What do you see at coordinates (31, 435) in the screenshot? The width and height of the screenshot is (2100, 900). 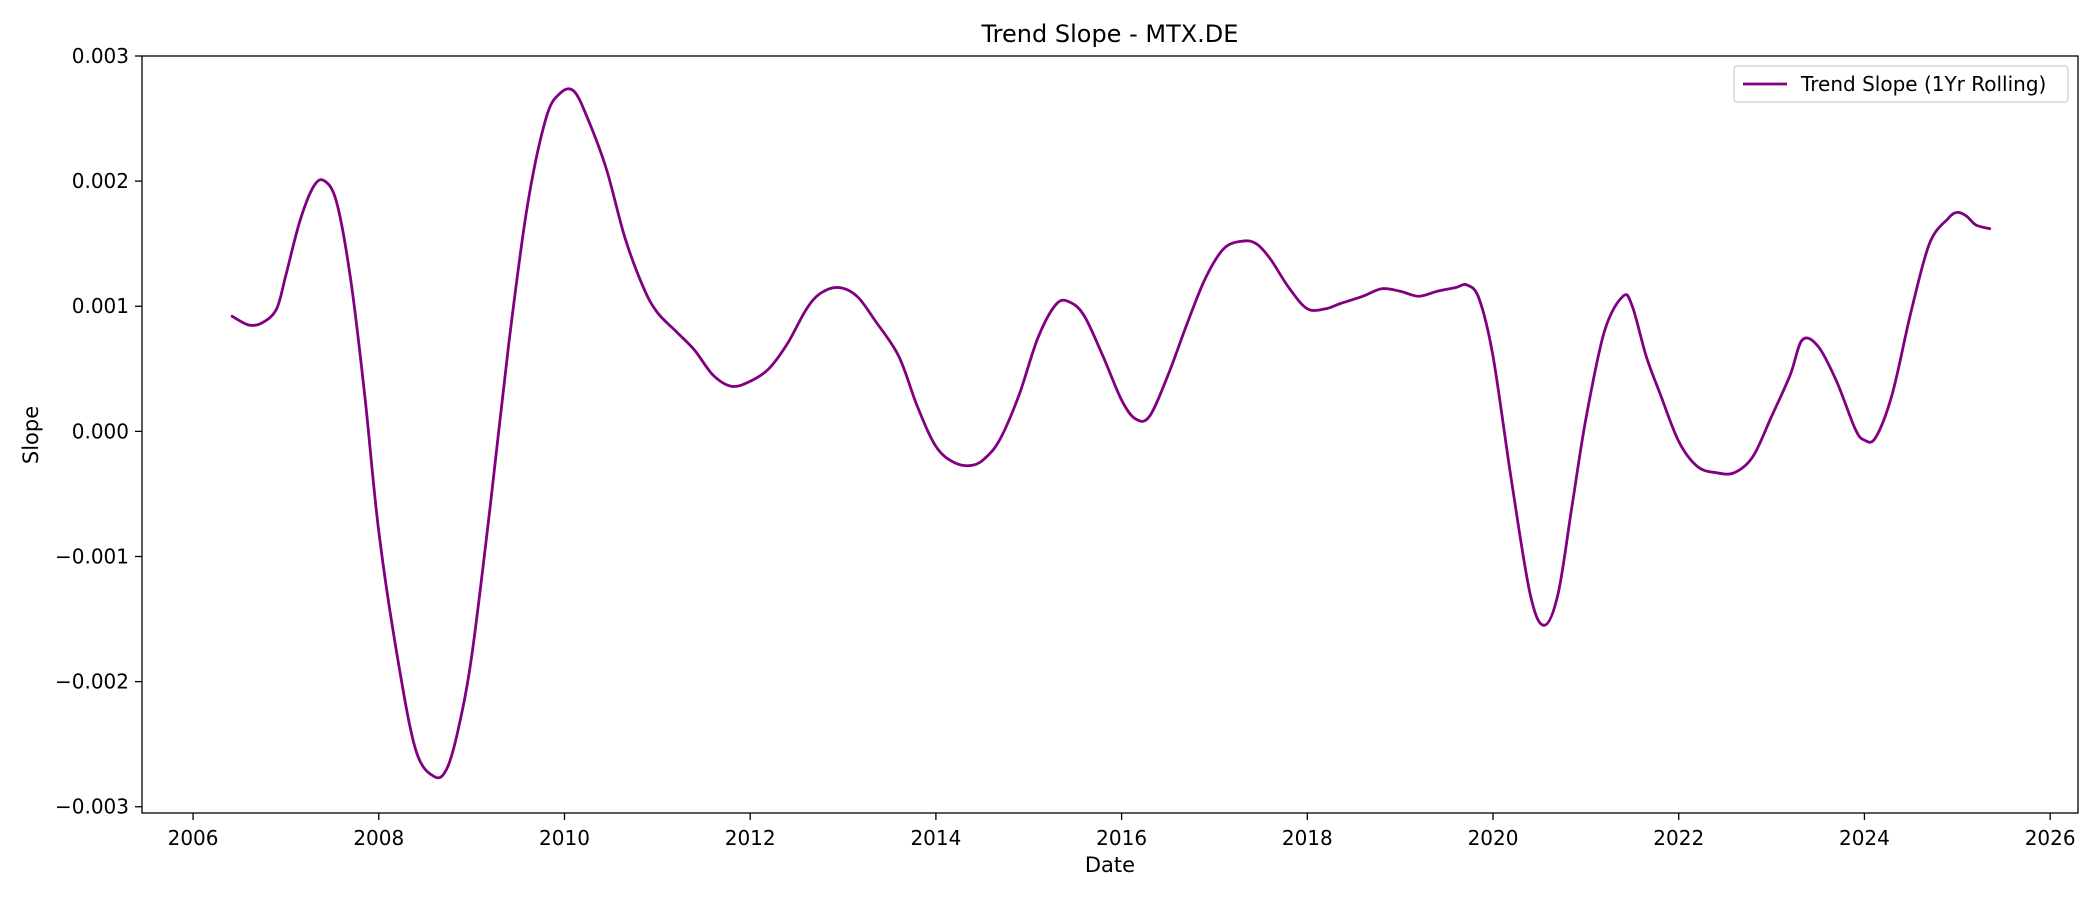 I see `y-axis-title: Slope` at bounding box center [31, 435].